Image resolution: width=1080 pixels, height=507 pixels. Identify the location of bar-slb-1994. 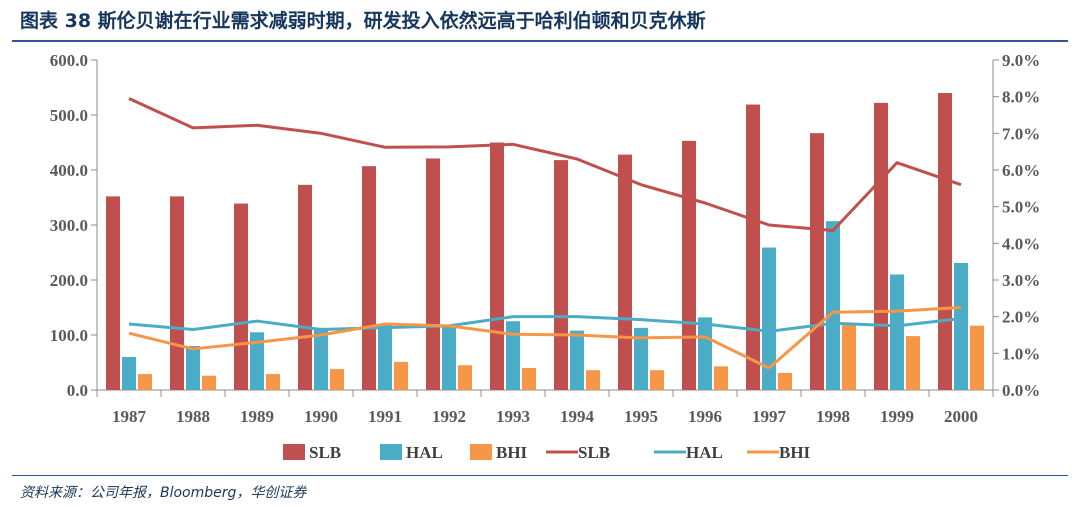
(561, 275).